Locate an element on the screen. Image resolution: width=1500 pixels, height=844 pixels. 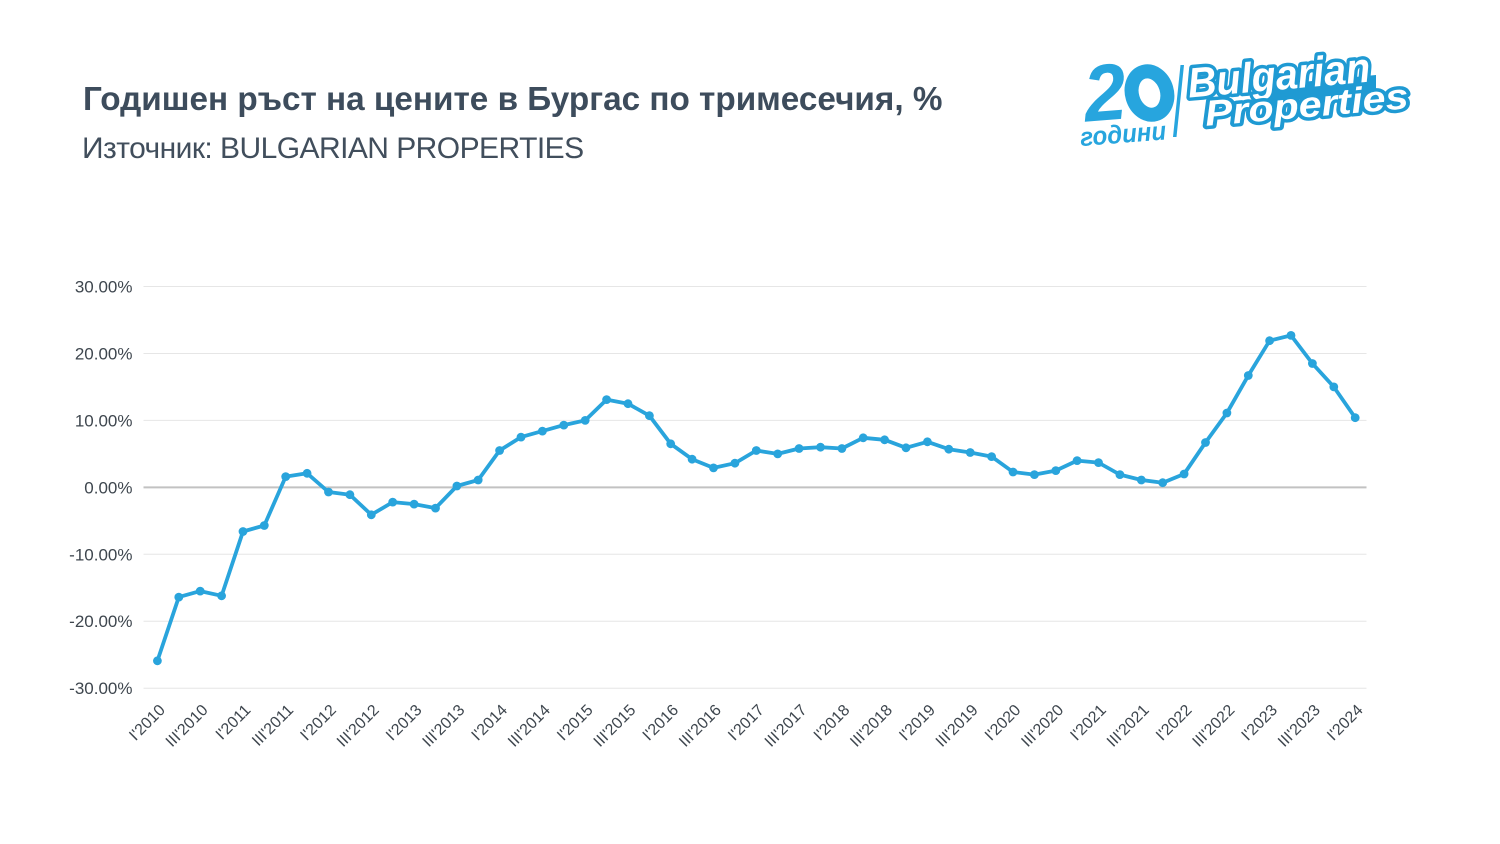
svg-text: III'2015 is located at coordinates (615, 726).